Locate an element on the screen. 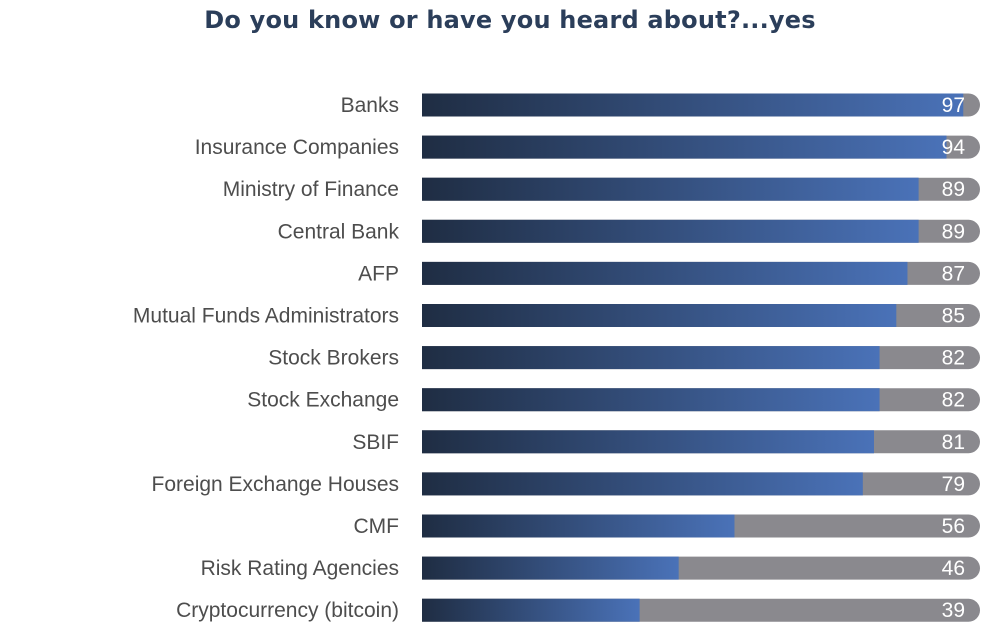 The height and width of the screenshot is (633, 1000). category-label: SBIF is located at coordinates (375, 442).